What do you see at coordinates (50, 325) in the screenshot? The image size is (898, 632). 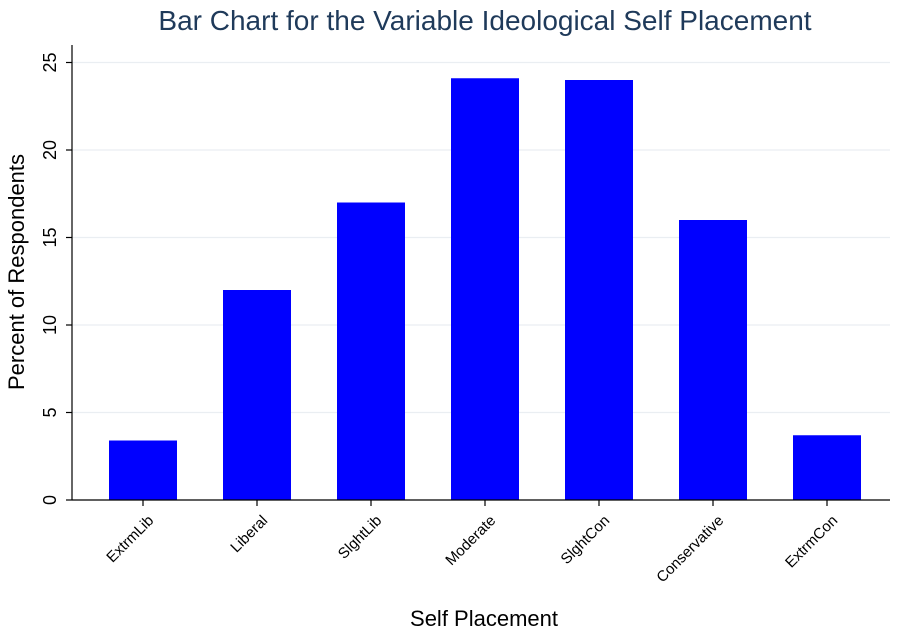 I see `y-tick-label: 10` at bounding box center [50, 325].